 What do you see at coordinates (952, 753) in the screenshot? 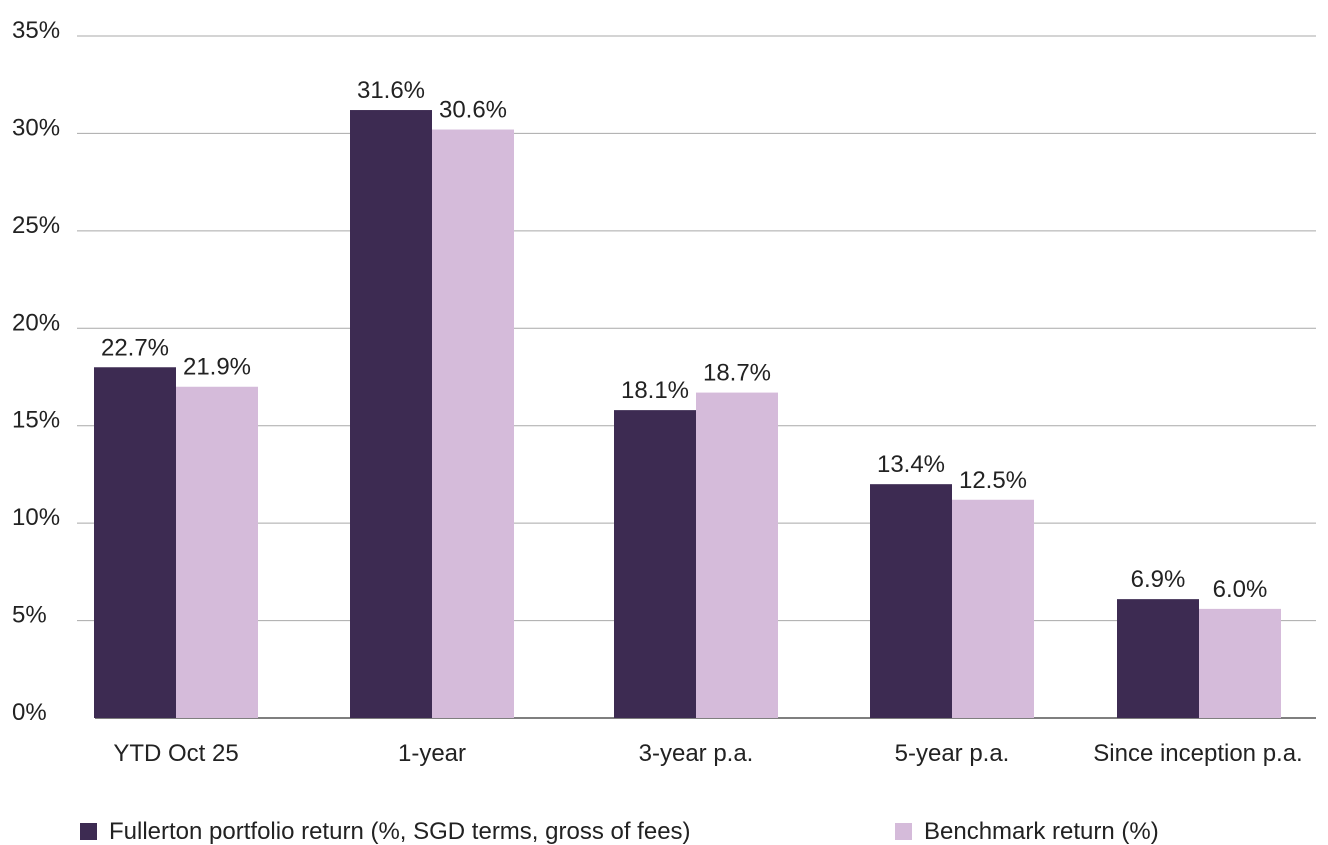
I see `x-category-label: 5-year p.a.` at bounding box center [952, 753].